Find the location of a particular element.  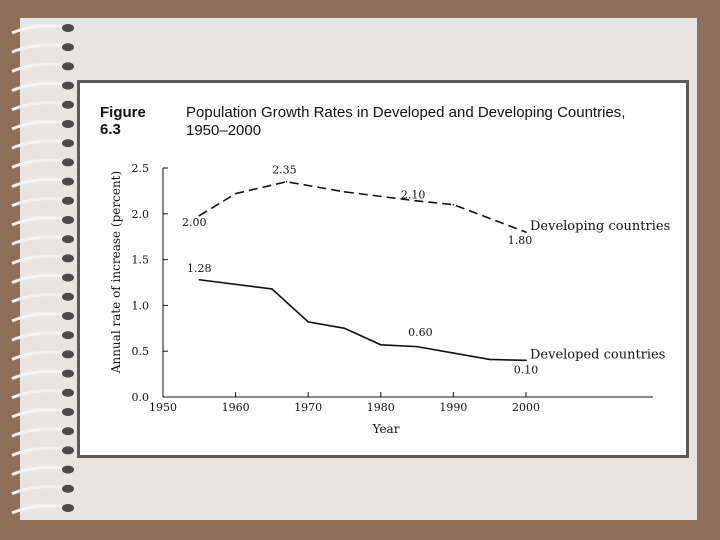

x-tick-label: 1960 is located at coordinates (236, 407).